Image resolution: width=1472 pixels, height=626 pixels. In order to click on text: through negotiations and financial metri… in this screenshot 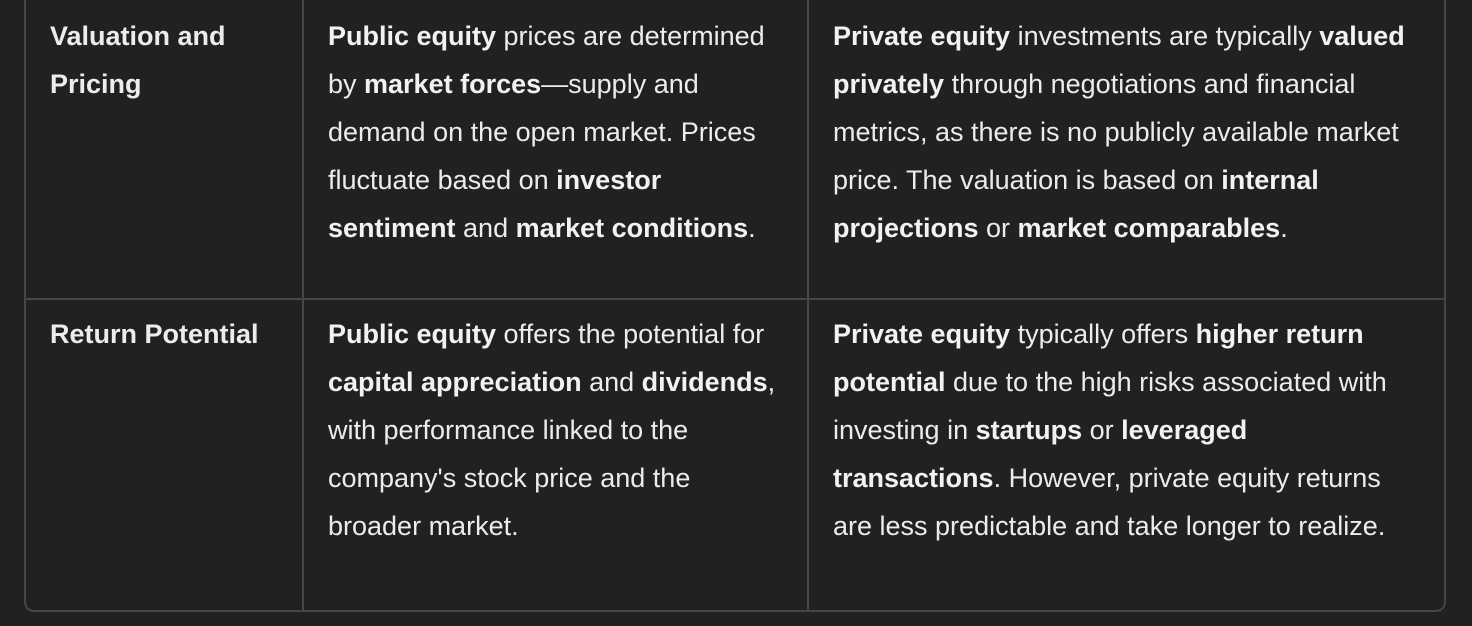, I will do `click(1116, 132)`.